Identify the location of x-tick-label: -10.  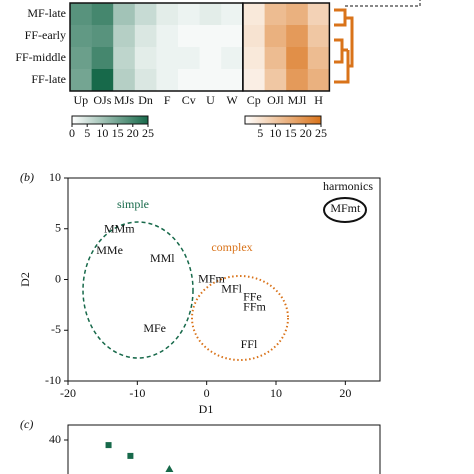
(137, 393).